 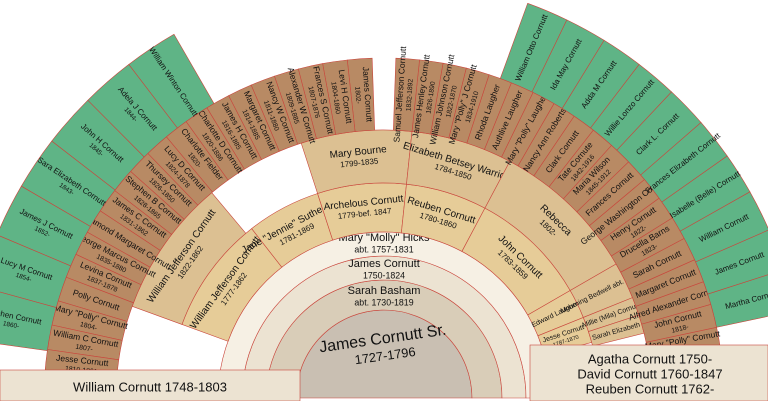 I want to click on label-line: 1832-1892, so click(x=410, y=94).